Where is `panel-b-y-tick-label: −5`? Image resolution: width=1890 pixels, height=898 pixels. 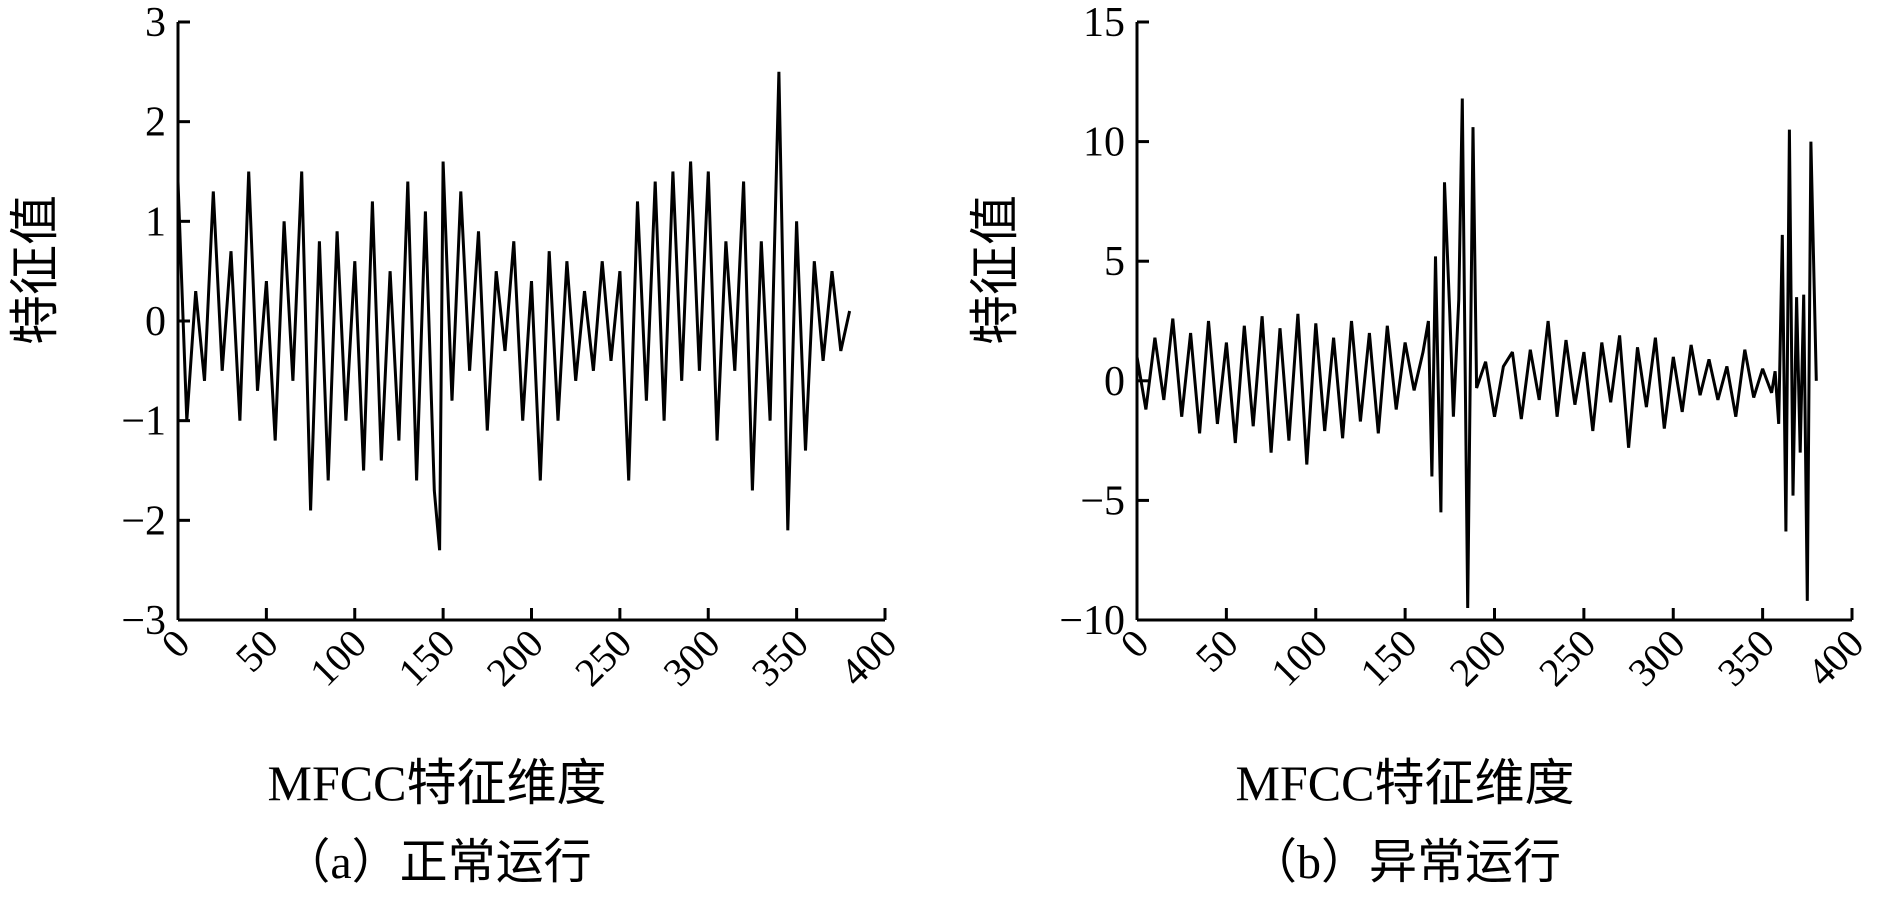 panel-b-y-tick-label: −5 is located at coordinates (1102, 501).